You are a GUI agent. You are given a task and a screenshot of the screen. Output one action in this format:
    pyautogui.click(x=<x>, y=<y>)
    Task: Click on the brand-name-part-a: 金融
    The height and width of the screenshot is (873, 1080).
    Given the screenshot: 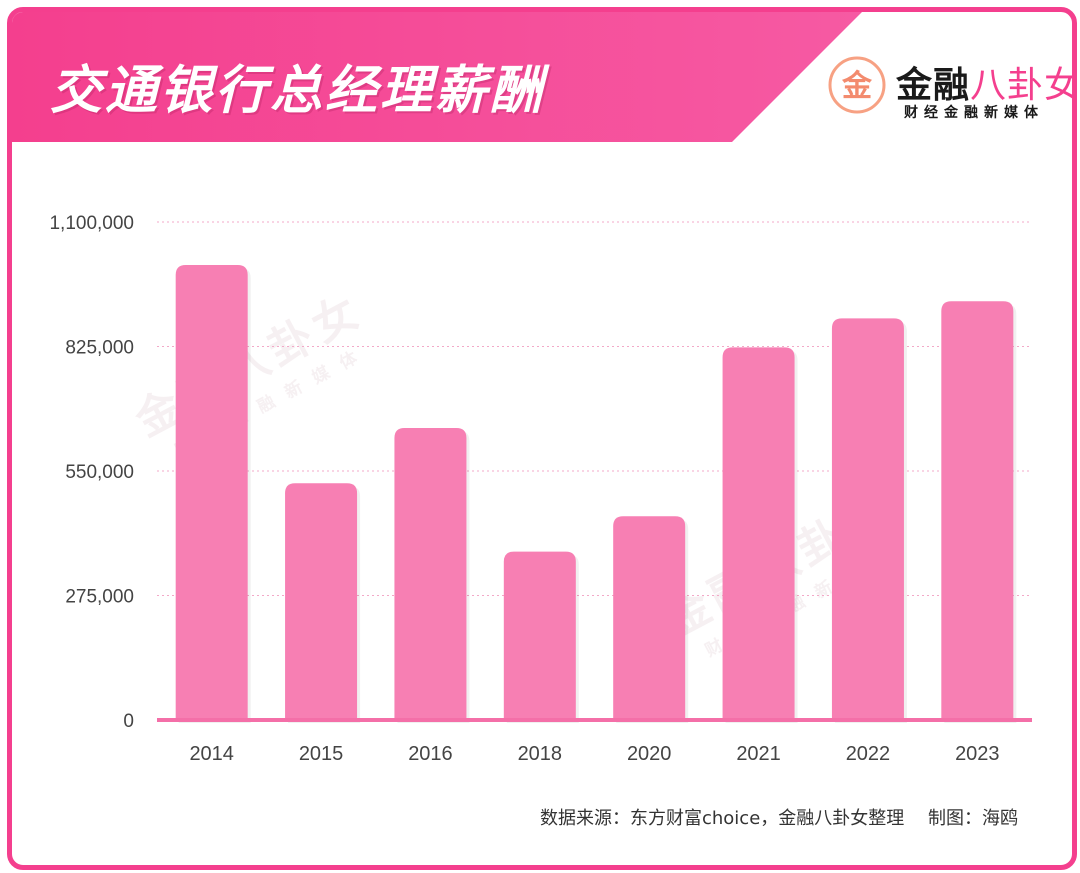 What is the action you would take?
    pyautogui.click(x=933, y=85)
    